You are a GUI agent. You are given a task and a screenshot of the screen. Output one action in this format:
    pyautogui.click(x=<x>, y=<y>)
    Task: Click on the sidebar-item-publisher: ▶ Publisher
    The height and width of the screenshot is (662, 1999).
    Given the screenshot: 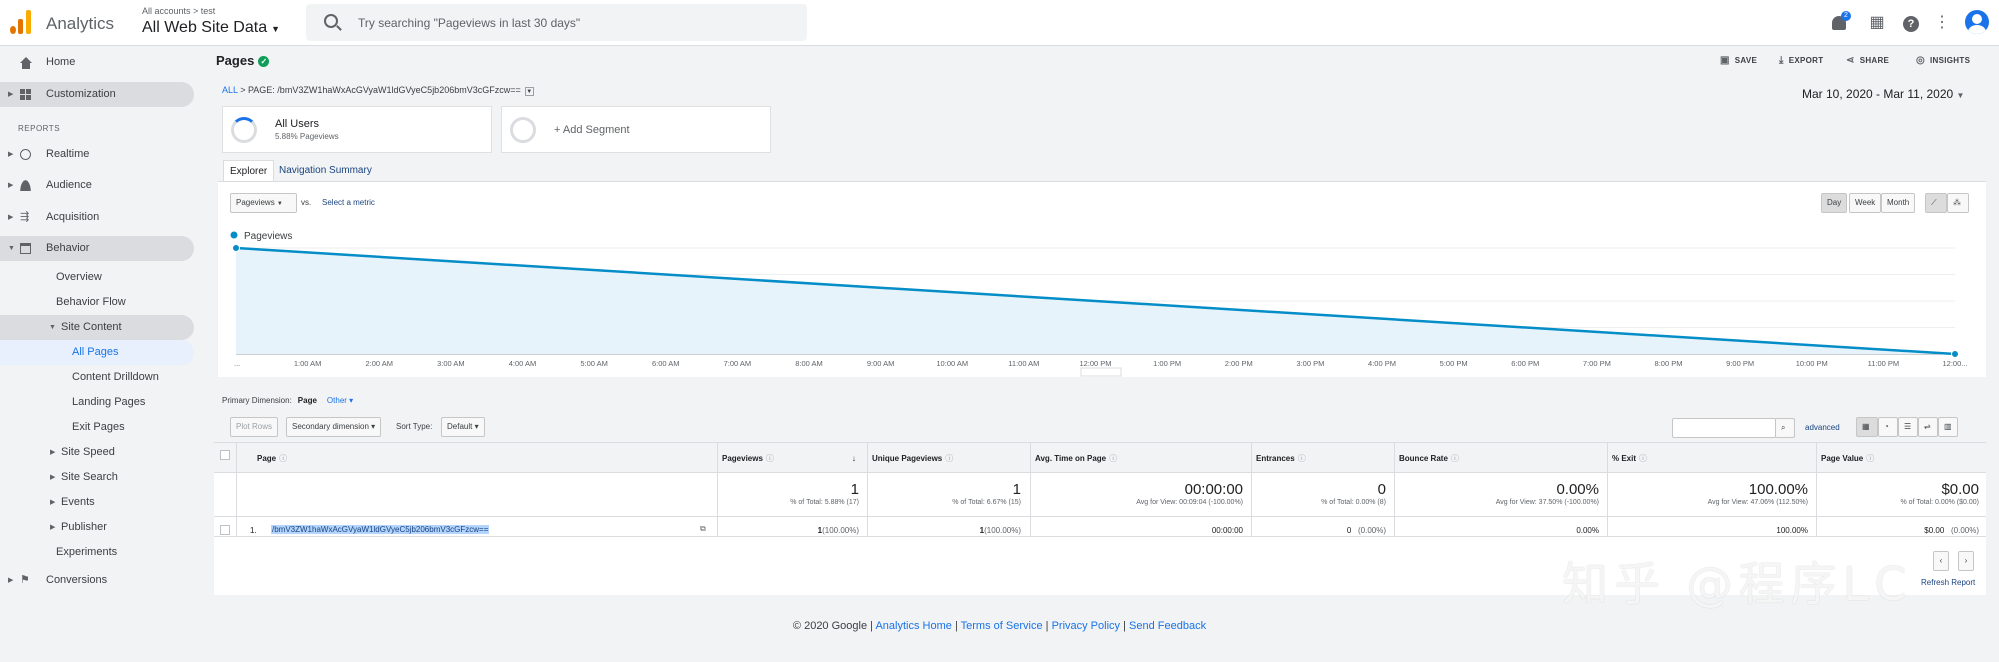 What is the action you would take?
    pyautogui.click(x=97, y=527)
    